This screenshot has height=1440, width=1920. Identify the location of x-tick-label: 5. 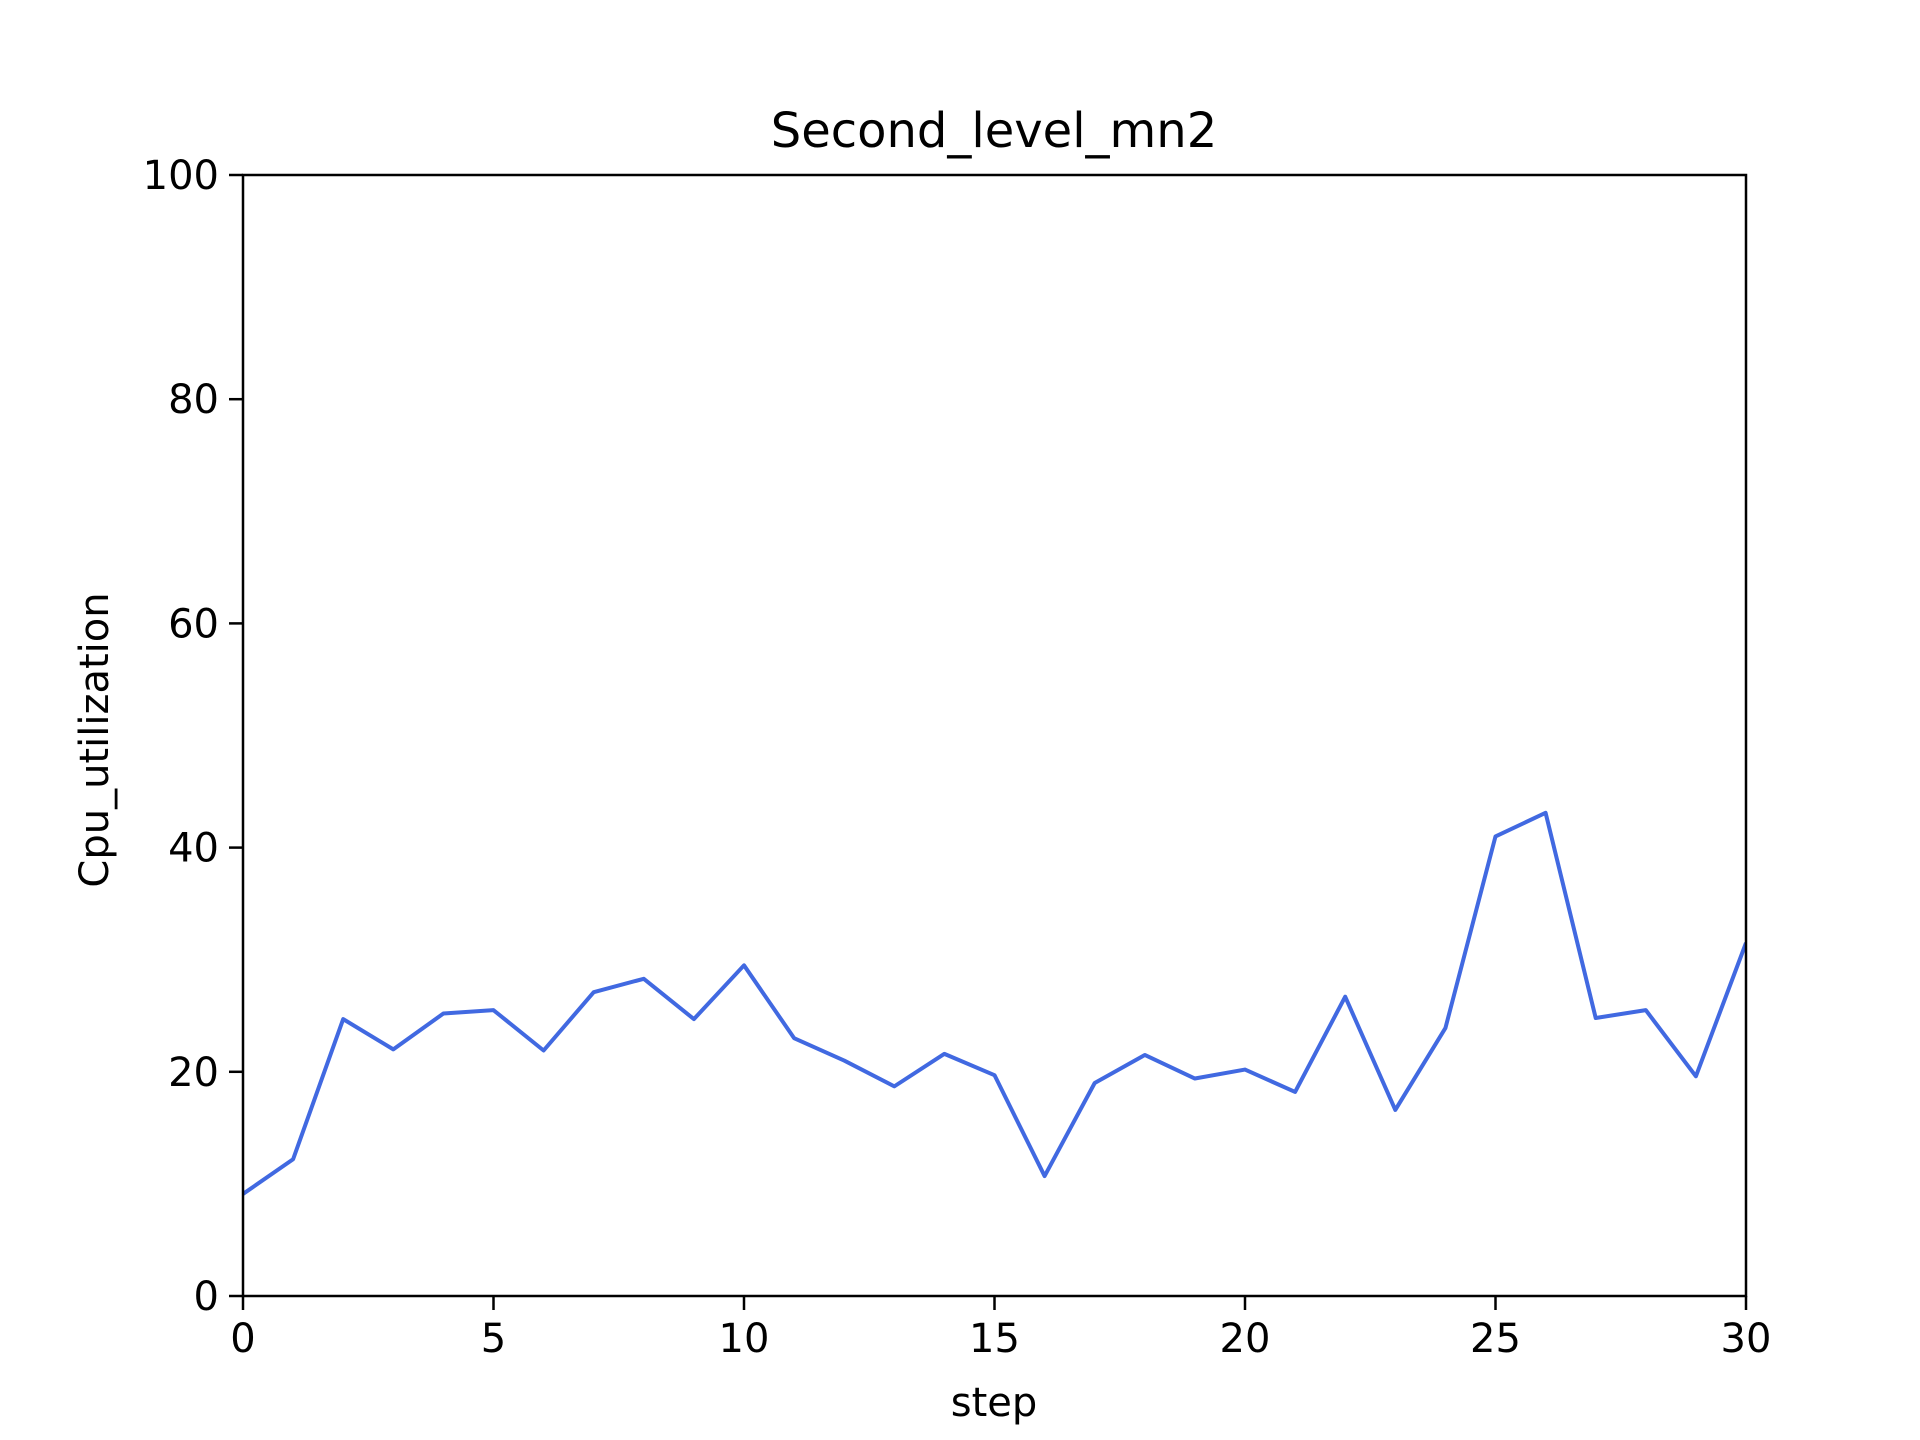
(493, 1339).